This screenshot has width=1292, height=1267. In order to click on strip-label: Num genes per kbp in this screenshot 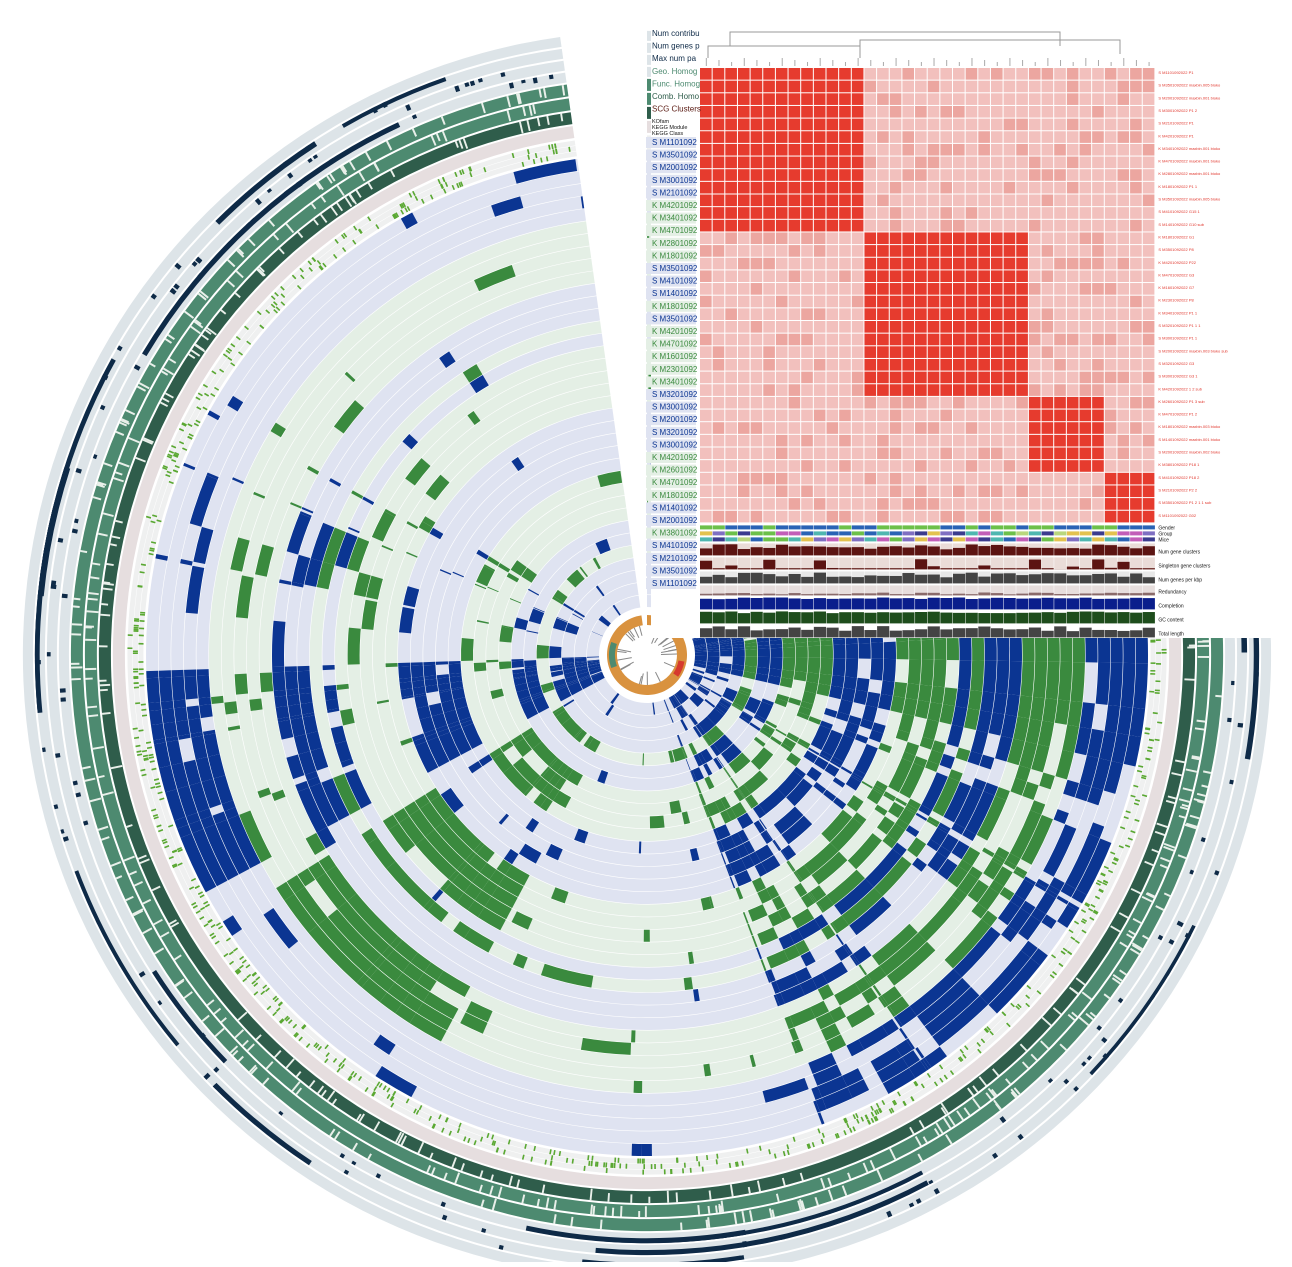, I will do `click(1180, 580)`.